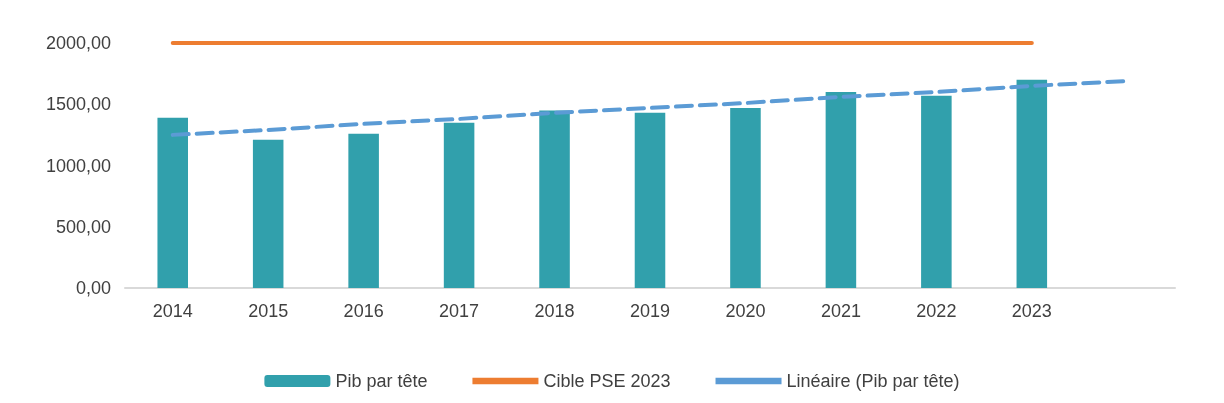 The height and width of the screenshot is (403, 1224). What do you see at coordinates (78, 43) in the screenshot?
I see `y-tick-label: 2000,00` at bounding box center [78, 43].